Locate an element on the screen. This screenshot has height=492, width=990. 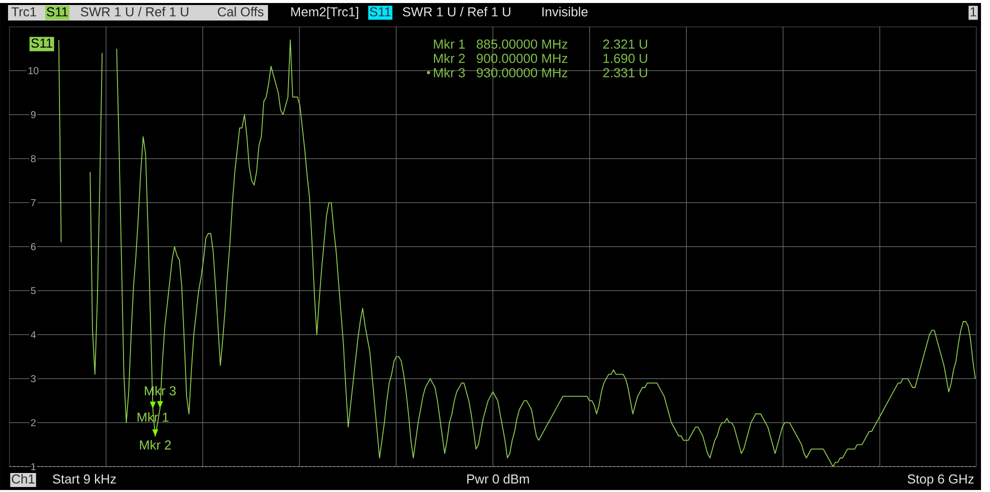
y-tick-label: 9 is located at coordinates (33, 114).